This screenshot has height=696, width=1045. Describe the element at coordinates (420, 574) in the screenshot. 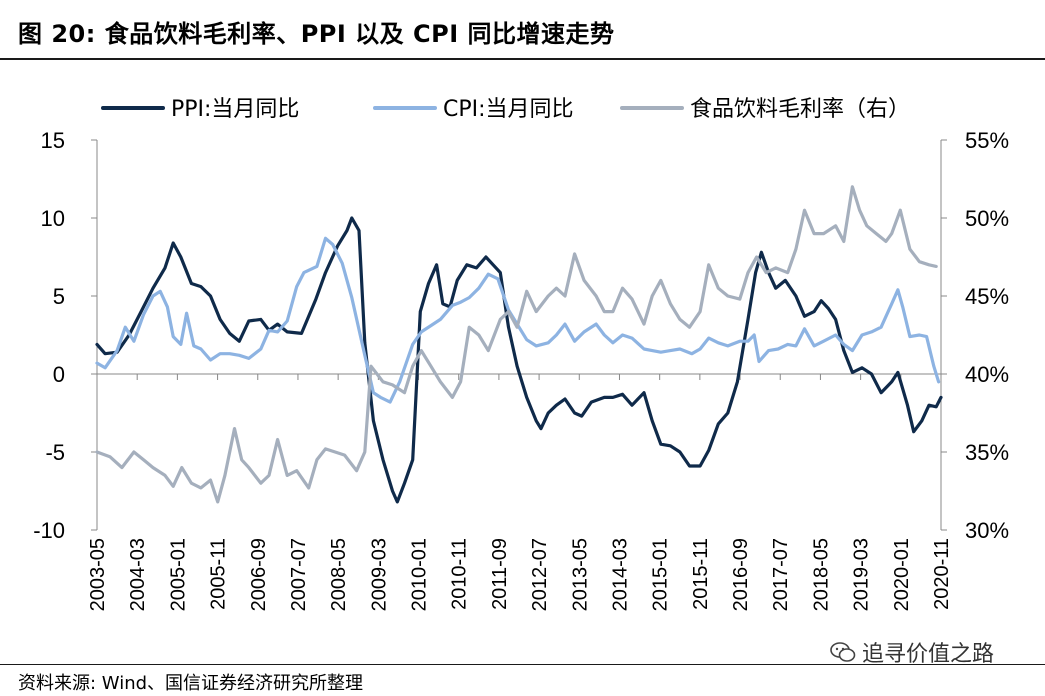

I see `x-tick-label: 2010-01` at that location.